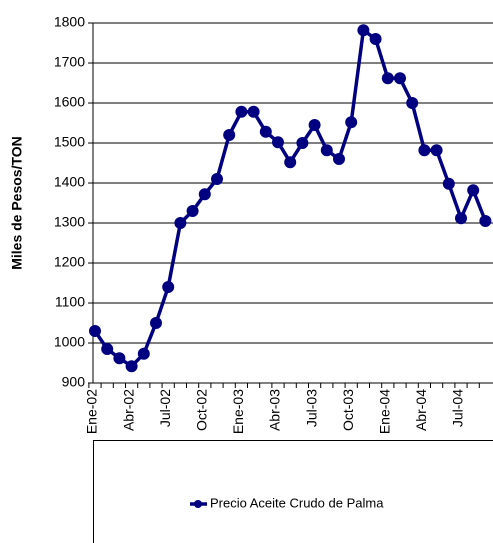  I want to click on x-tick-label: Oct-03, so click(348, 410).